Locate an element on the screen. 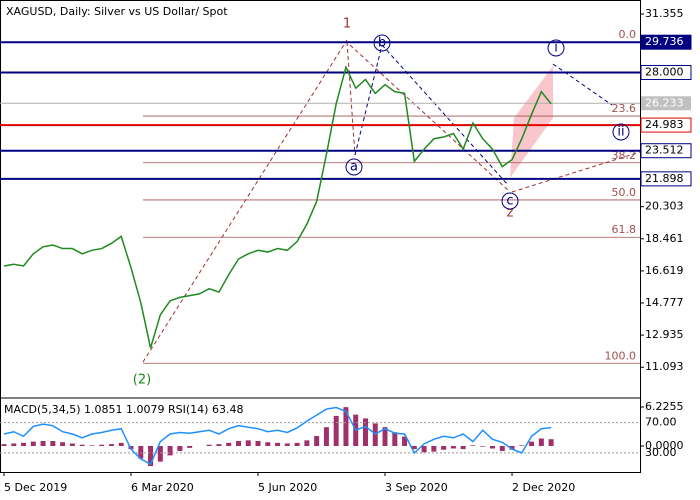  x-tick-label: 2 Dec 2020 is located at coordinates (543, 487).